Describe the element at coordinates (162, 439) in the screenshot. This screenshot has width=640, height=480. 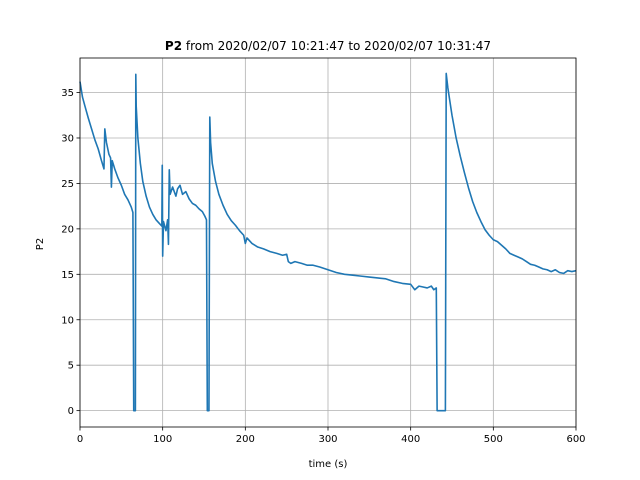
I see `x-tick-label: 100` at that location.